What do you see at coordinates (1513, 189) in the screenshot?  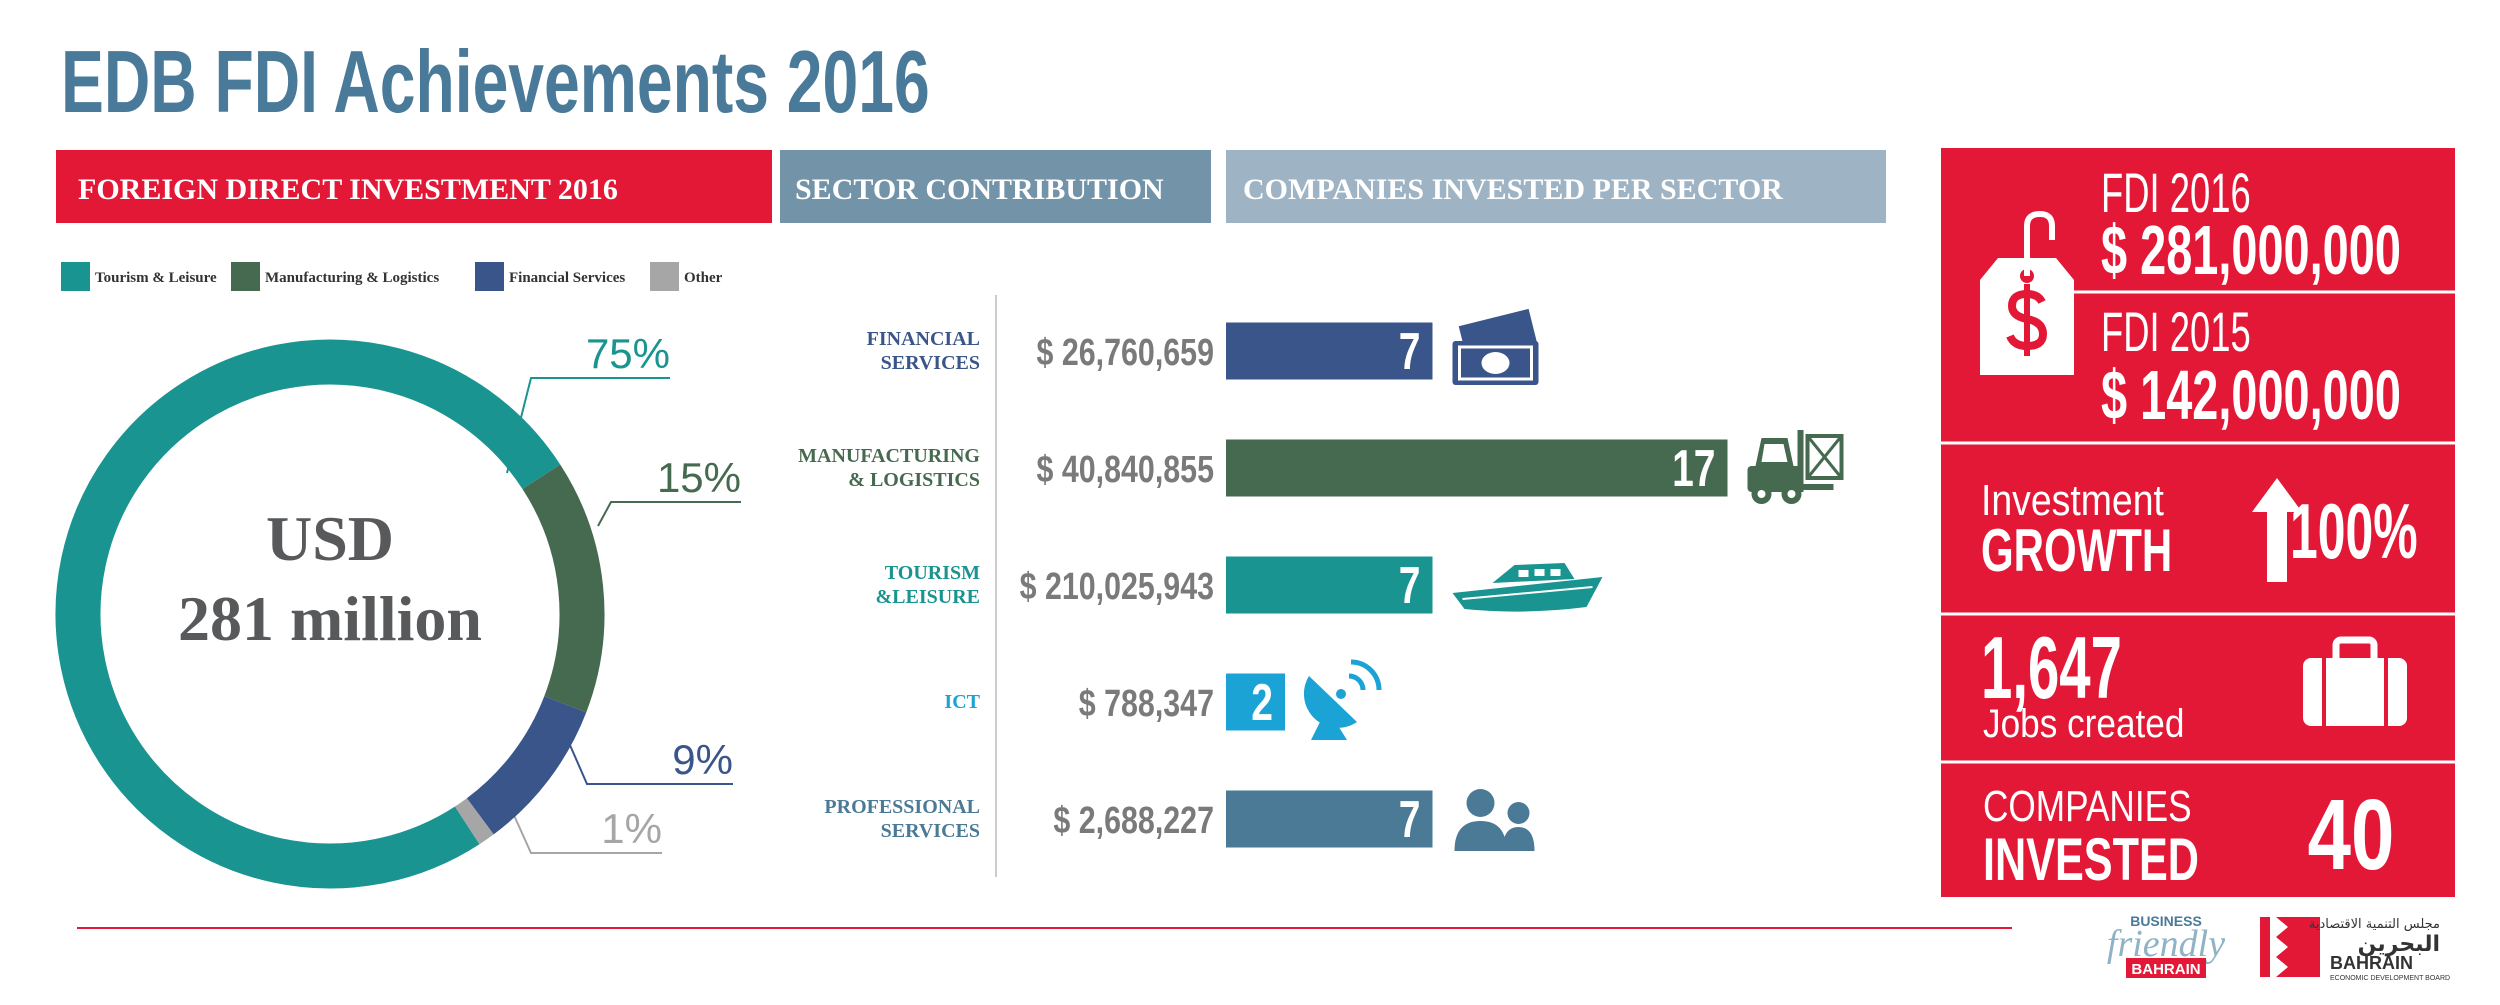 I see `header-text: COMPANIES INVESTED PER SECTOR` at bounding box center [1513, 189].